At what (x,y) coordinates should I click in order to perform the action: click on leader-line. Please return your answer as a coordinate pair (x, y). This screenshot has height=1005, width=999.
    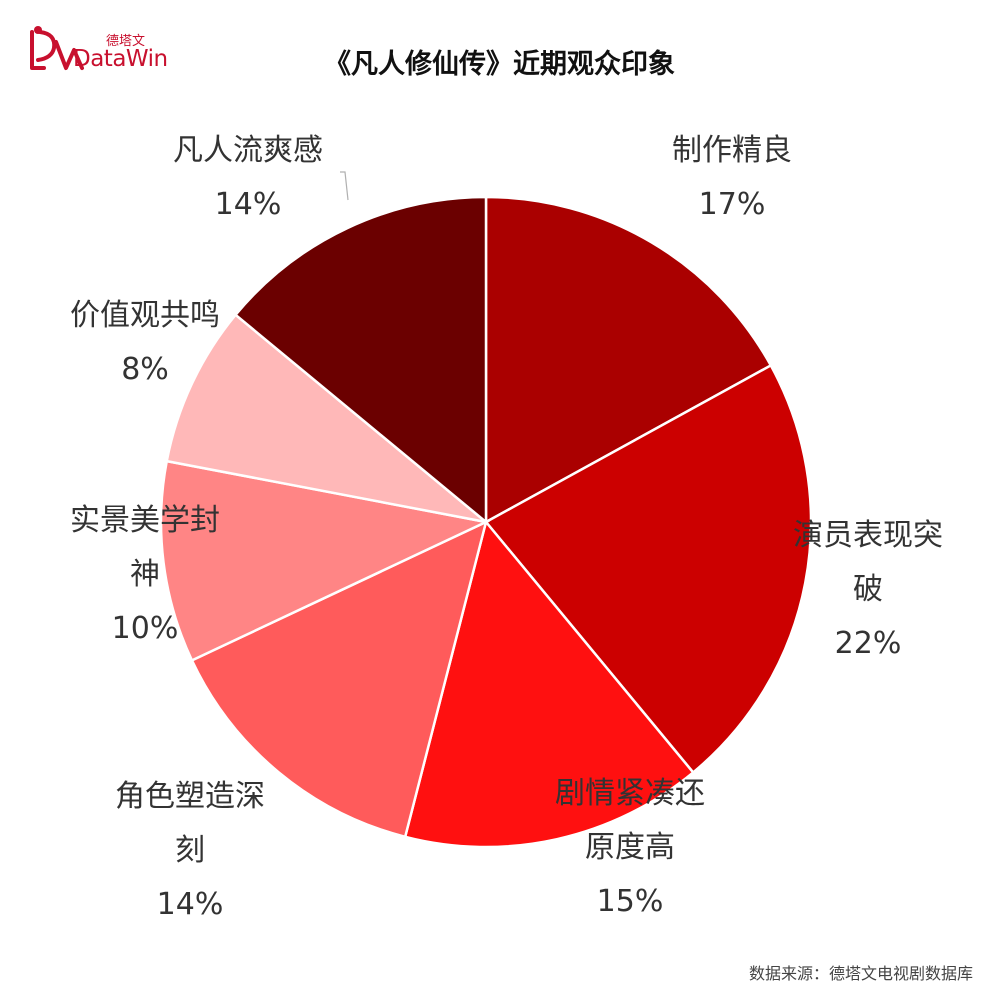
    Looking at the image, I should click on (344, 186).